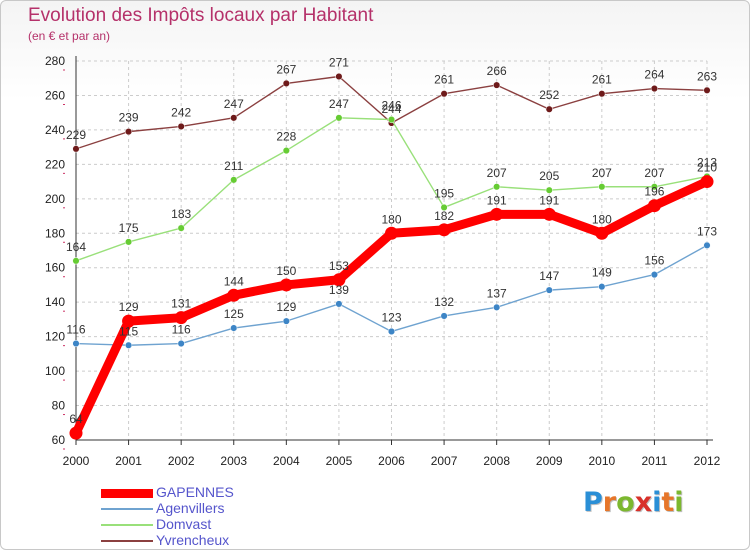 The width and height of the screenshot is (750, 550). Describe the element at coordinates (181, 214) in the screenshot. I see `data-label-domvast: 183` at that location.